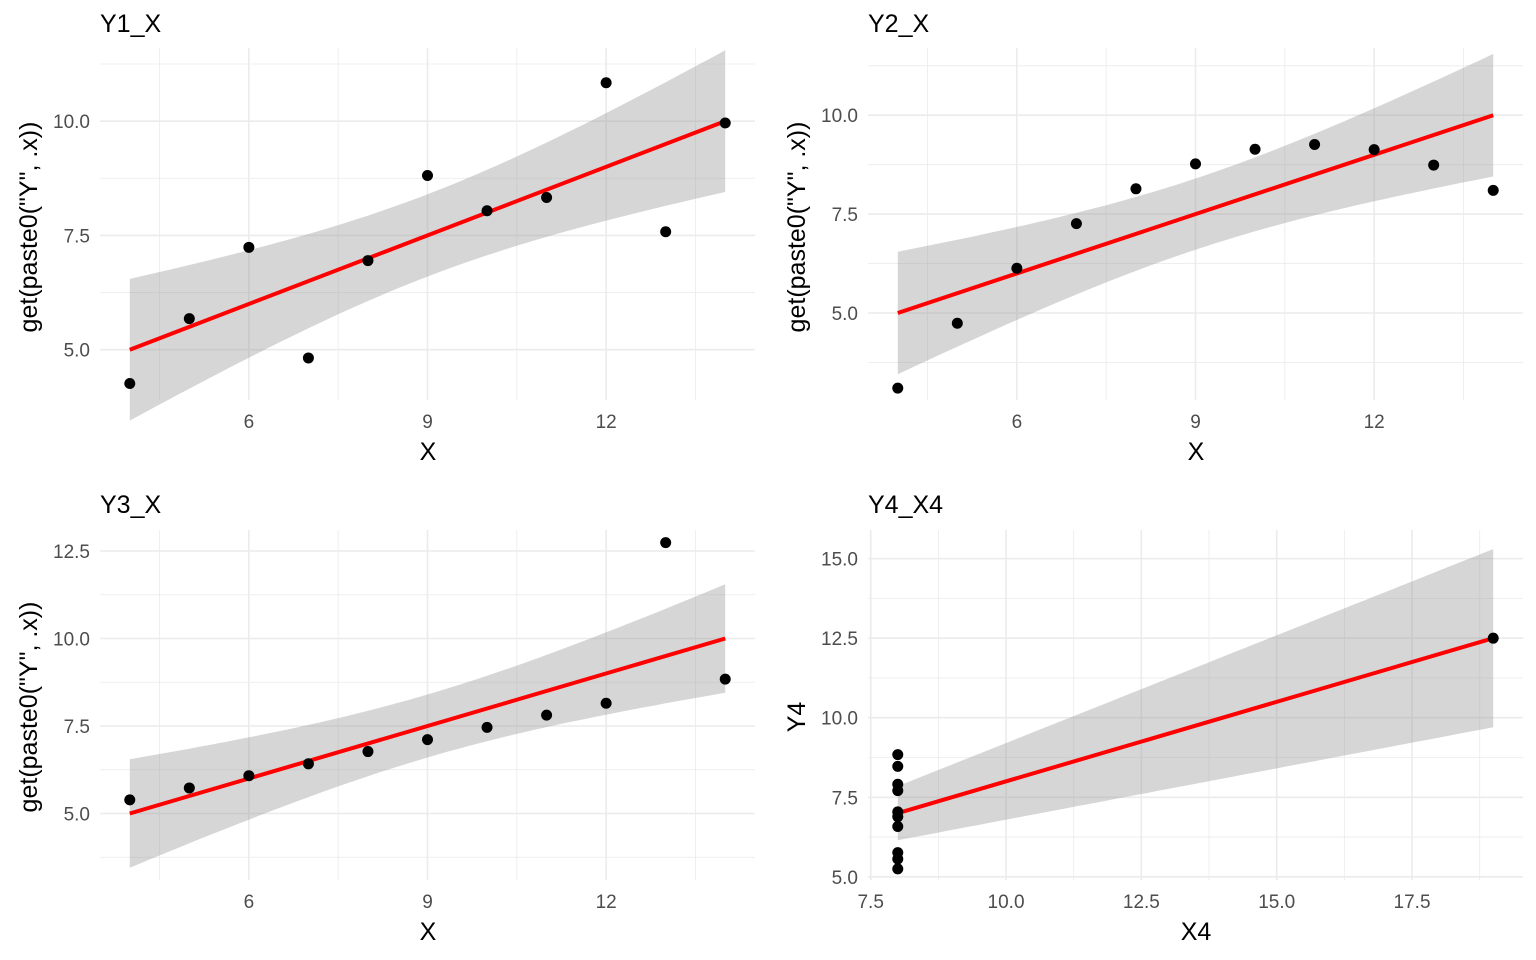 The width and height of the screenshot is (1536, 960). I want to click on x-axis-title: X4, so click(1196, 932).